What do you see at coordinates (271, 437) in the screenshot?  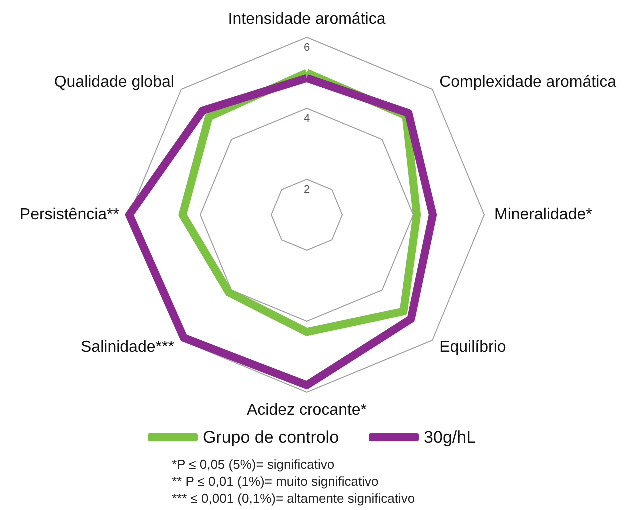 I see `legend-label: Grupo de controlo` at bounding box center [271, 437].